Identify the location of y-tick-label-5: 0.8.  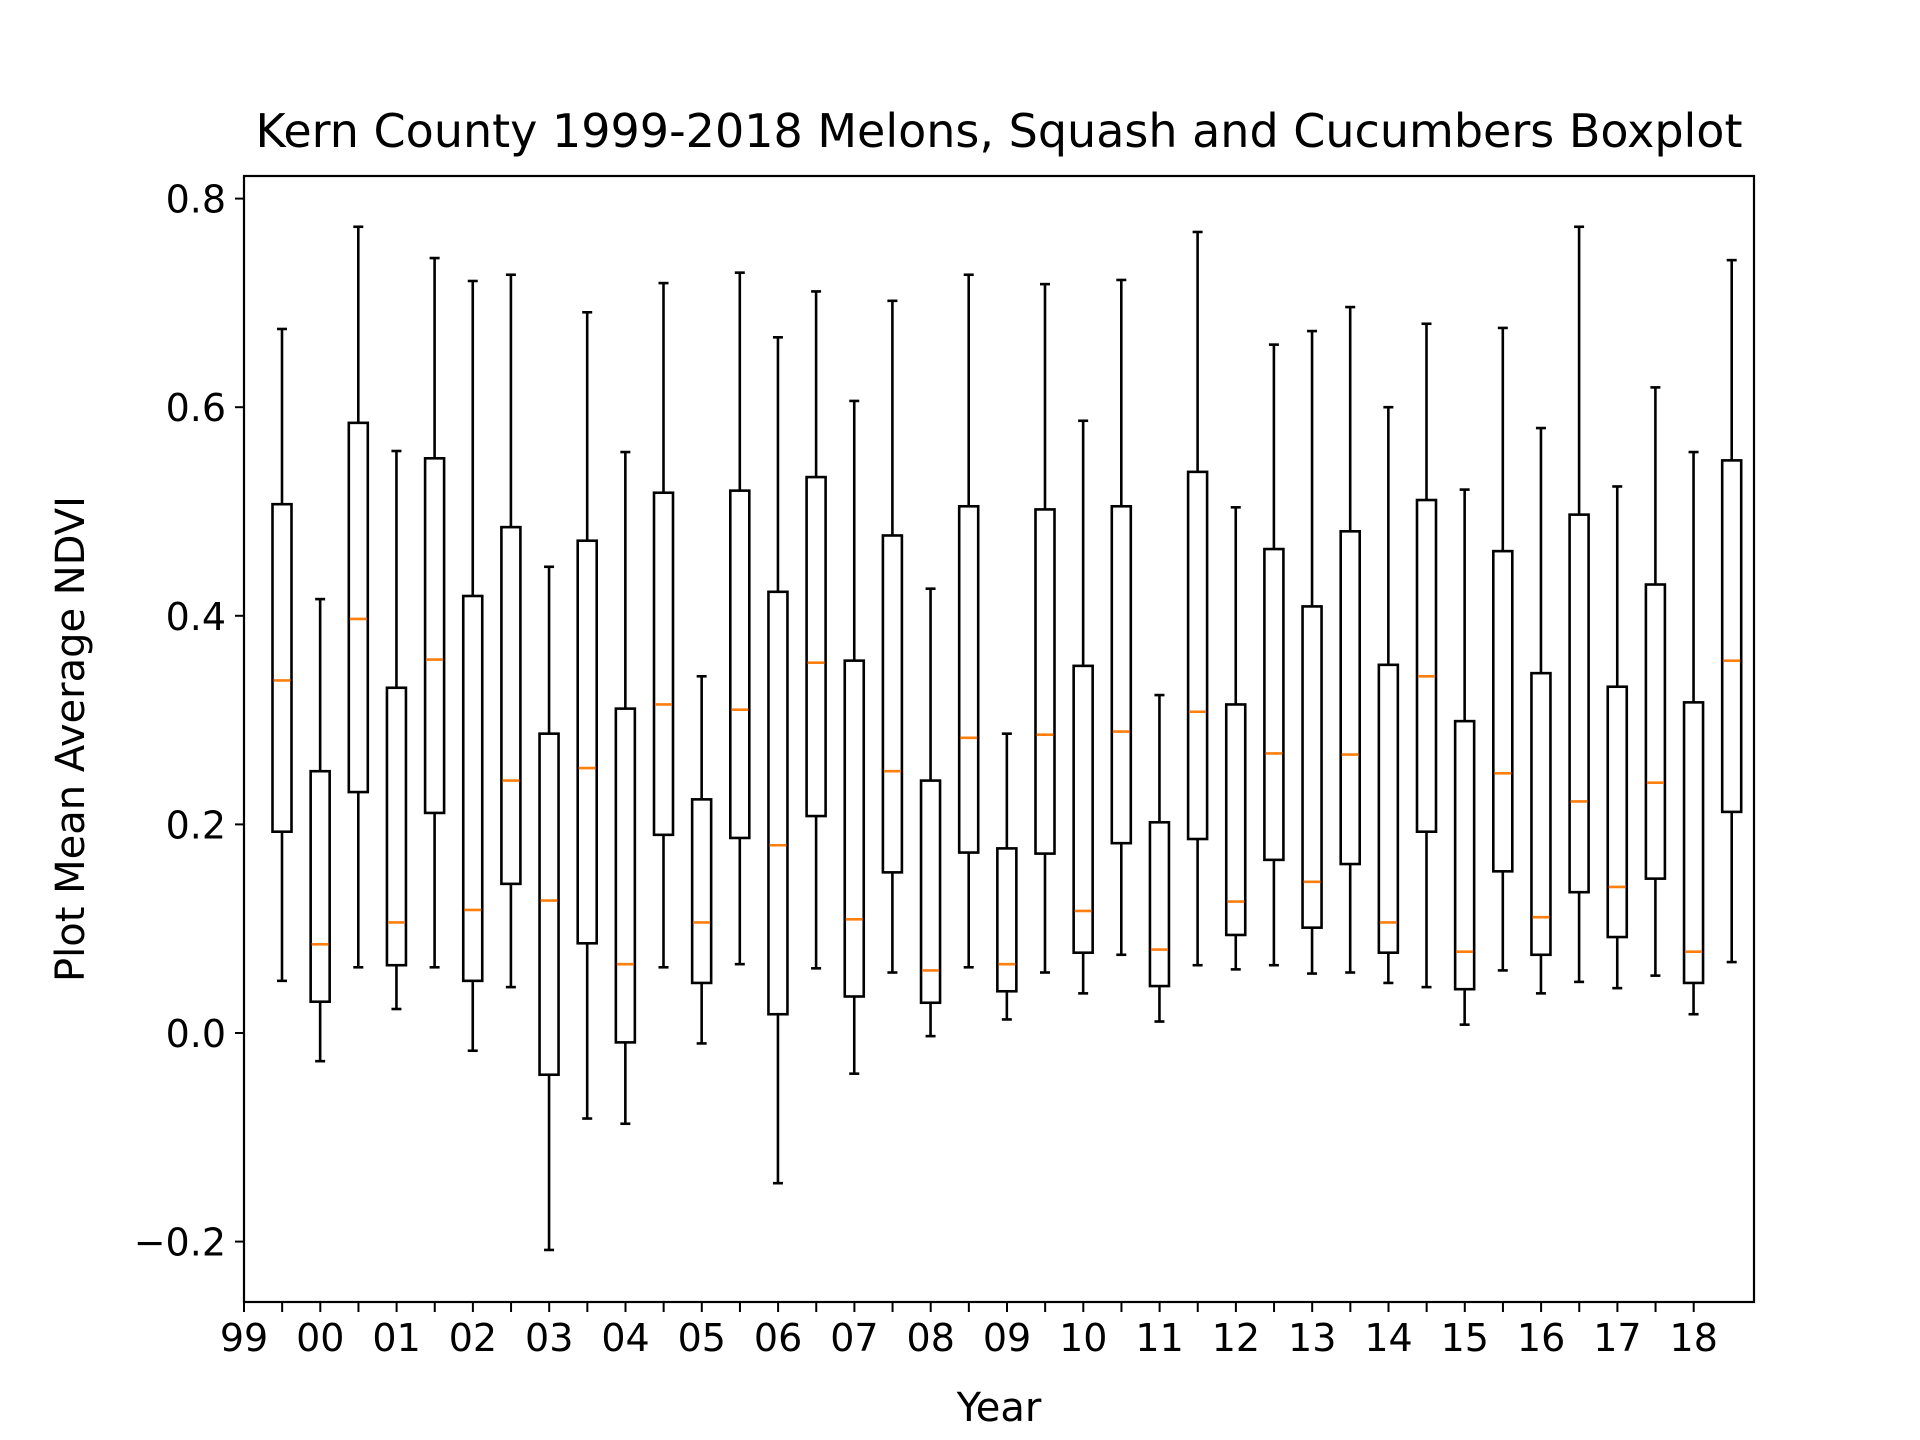
(196, 200).